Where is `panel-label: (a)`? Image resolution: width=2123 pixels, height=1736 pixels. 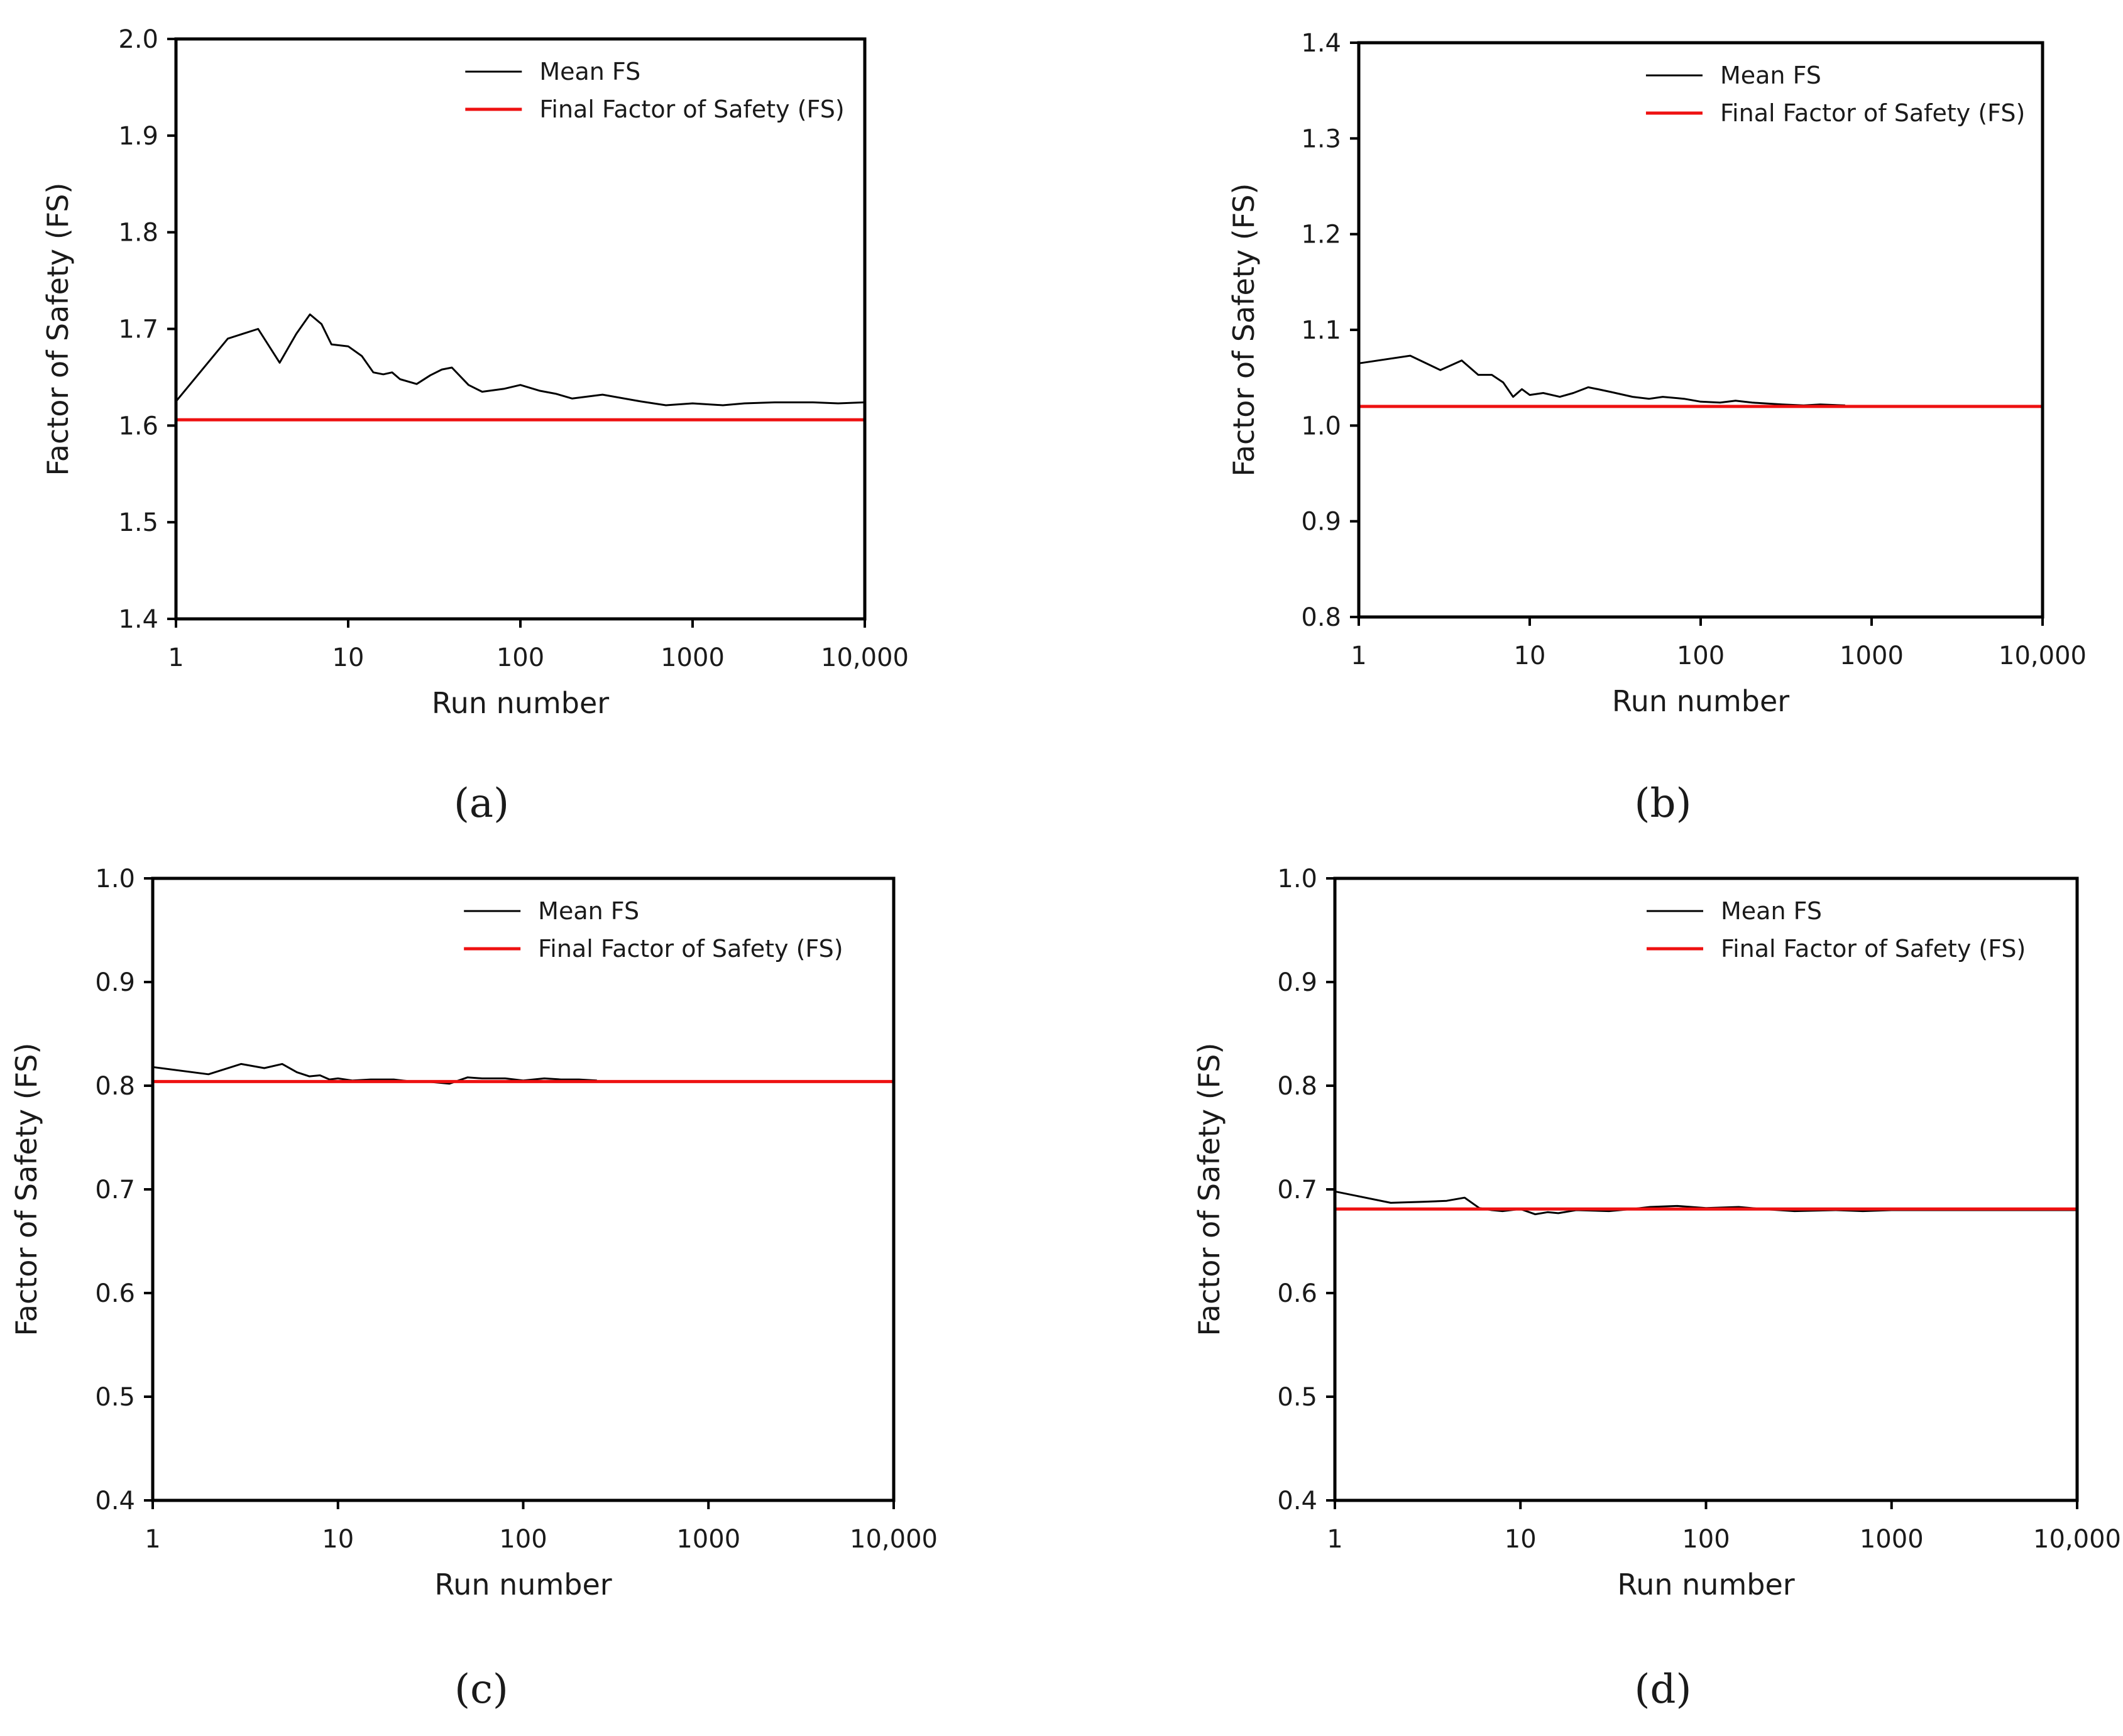
panel-label: (a) is located at coordinates (481, 803).